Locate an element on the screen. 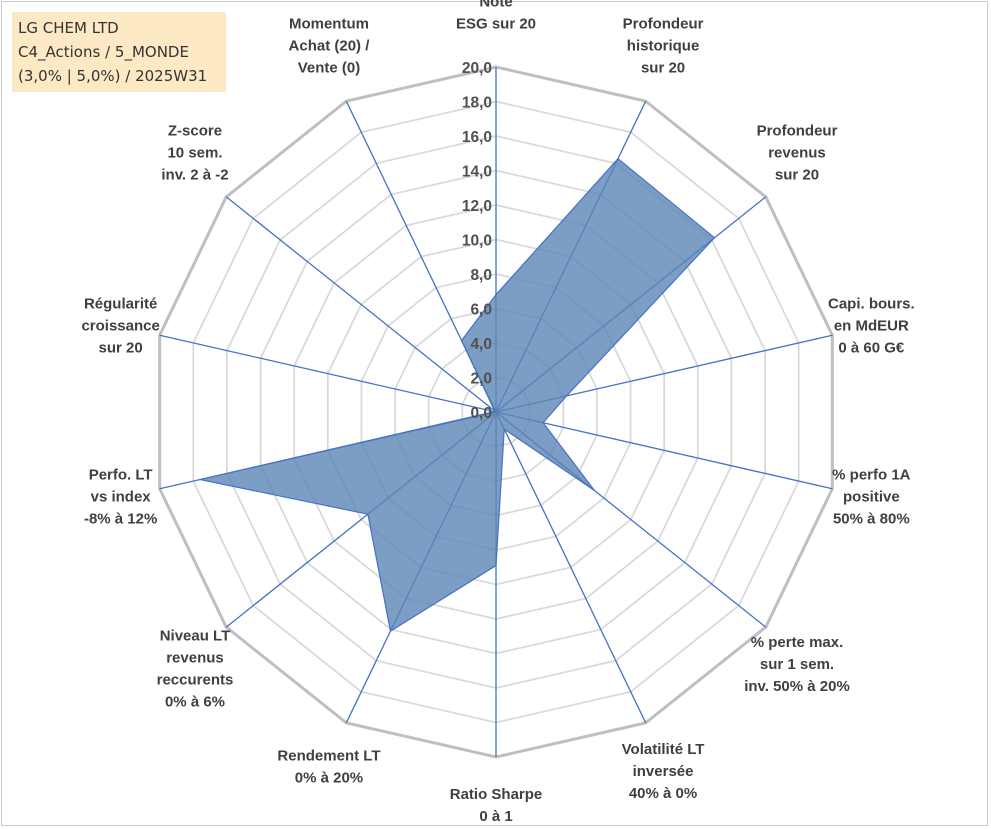 The image size is (991, 829). axis-label-line: 40% à 0% is located at coordinates (663, 793).